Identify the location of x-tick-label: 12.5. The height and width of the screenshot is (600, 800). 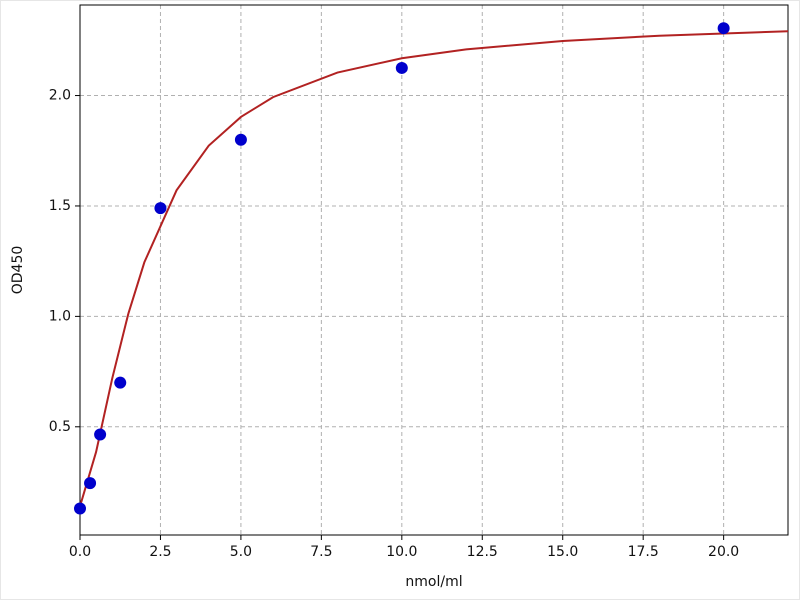
(482, 552).